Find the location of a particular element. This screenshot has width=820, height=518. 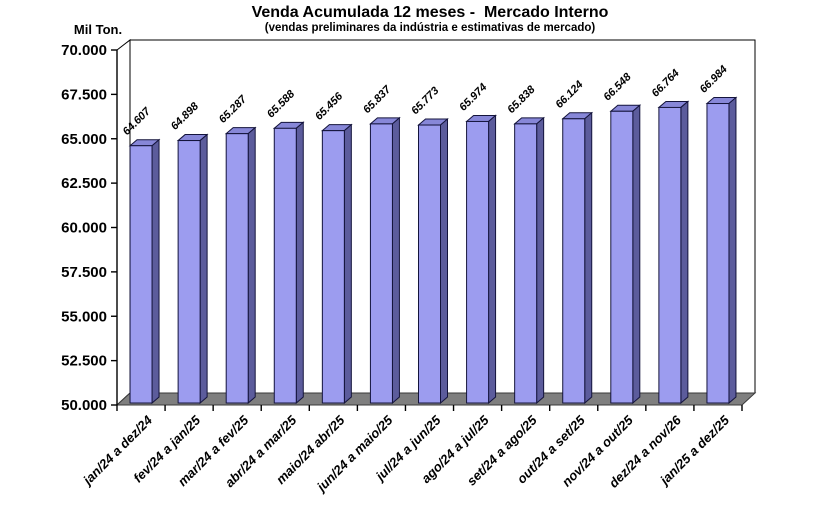

bar: 65.287 is located at coordinates (237, 249).